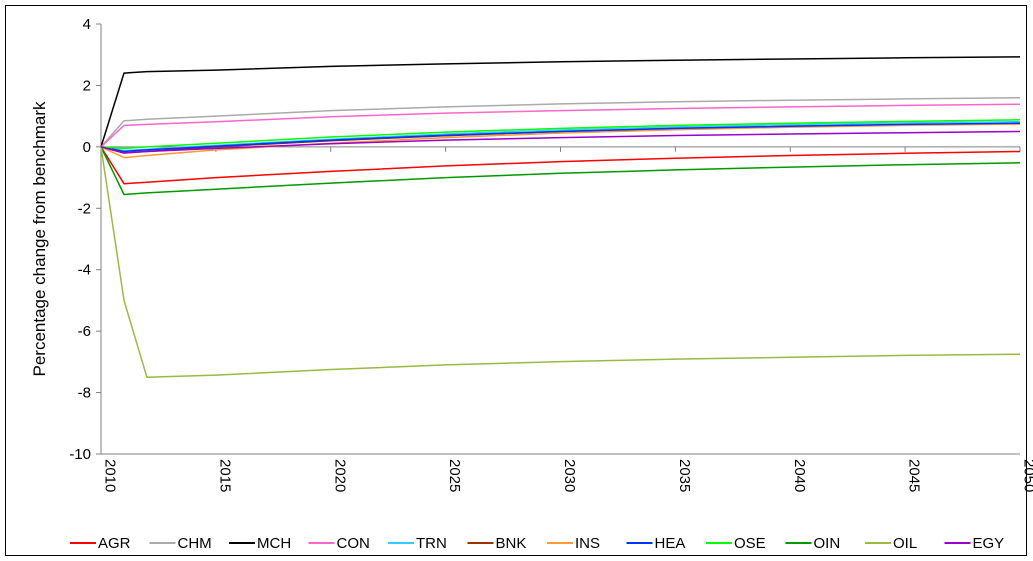 The height and width of the screenshot is (561, 1033). I want to click on legend-label-ose: OSE, so click(750, 543).